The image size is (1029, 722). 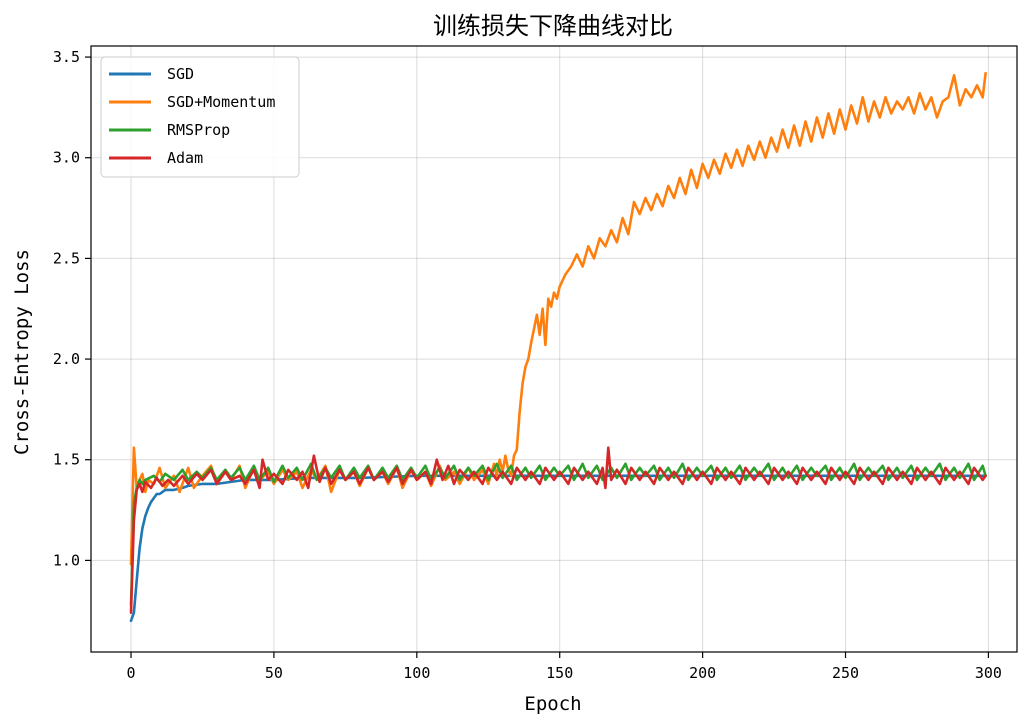 I want to click on legend-label-adam: Adam, so click(x=185, y=158).